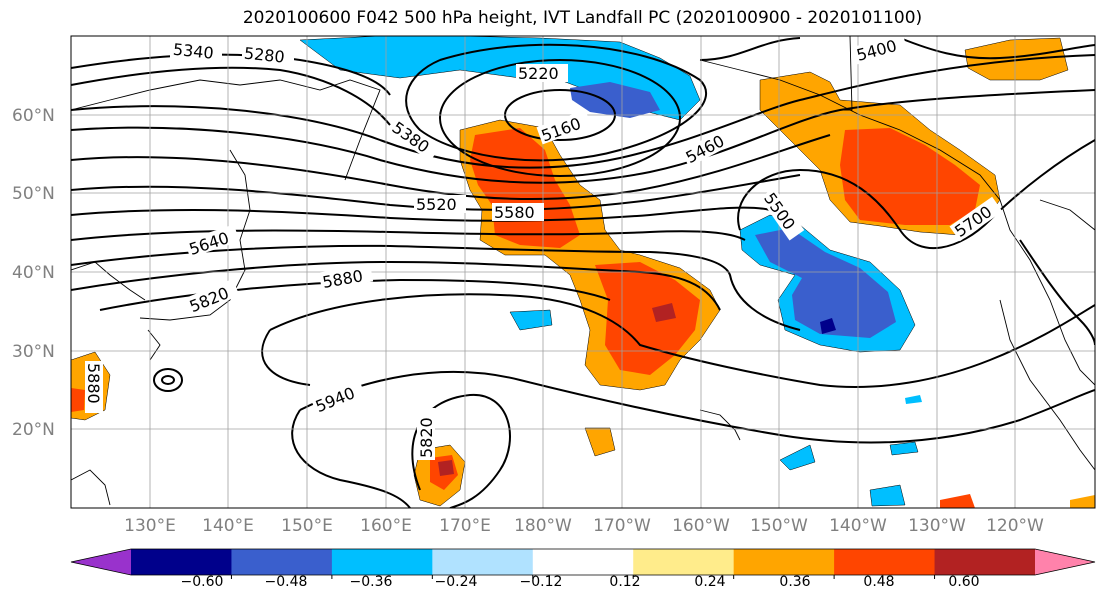 The image size is (1105, 601). I want to click on contour-label: 5880, so click(93, 383).